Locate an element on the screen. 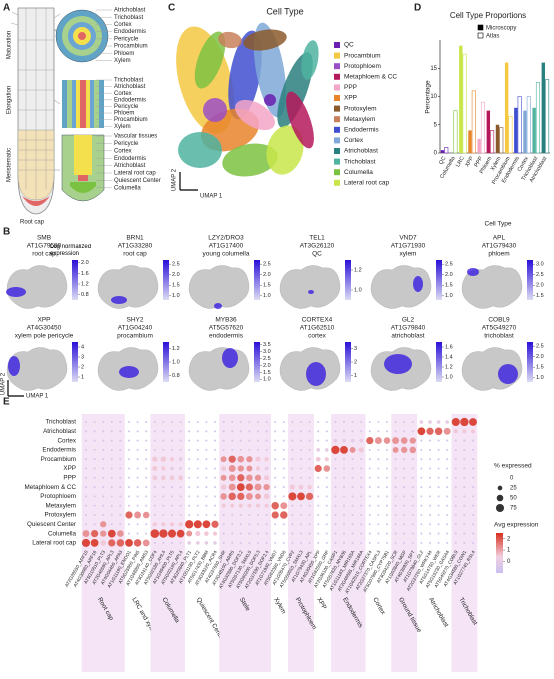 The width and height of the screenshot is (554, 679). legend-label: QC is located at coordinates (349, 45).